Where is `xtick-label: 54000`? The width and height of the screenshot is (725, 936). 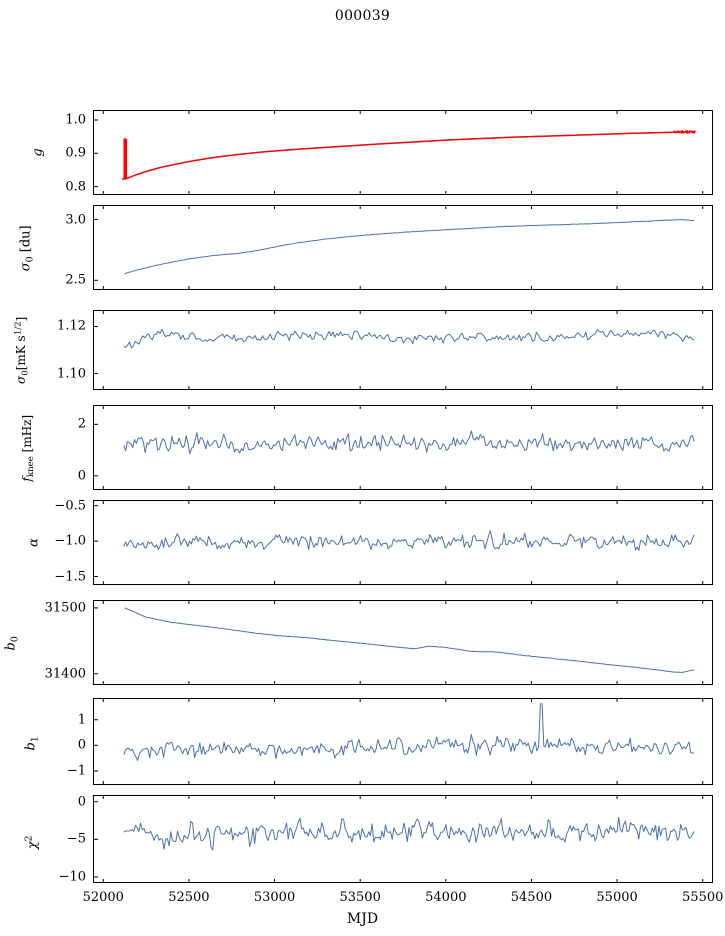
xtick-label: 54000 is located at coordinates (446, 897).